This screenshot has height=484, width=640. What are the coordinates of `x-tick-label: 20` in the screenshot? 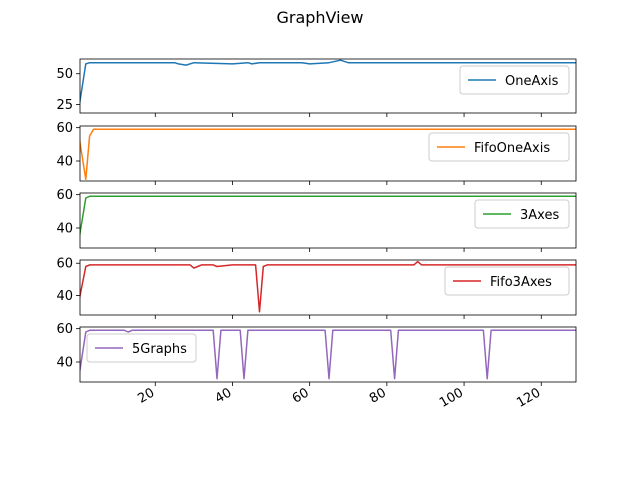 It's located at (146, 395).